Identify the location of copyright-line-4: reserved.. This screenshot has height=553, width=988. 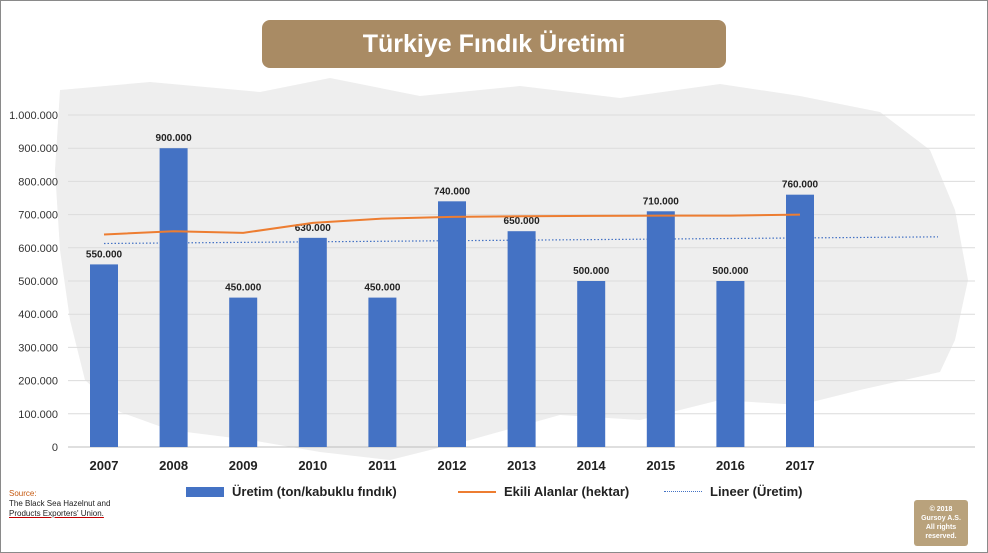
(941, 536).